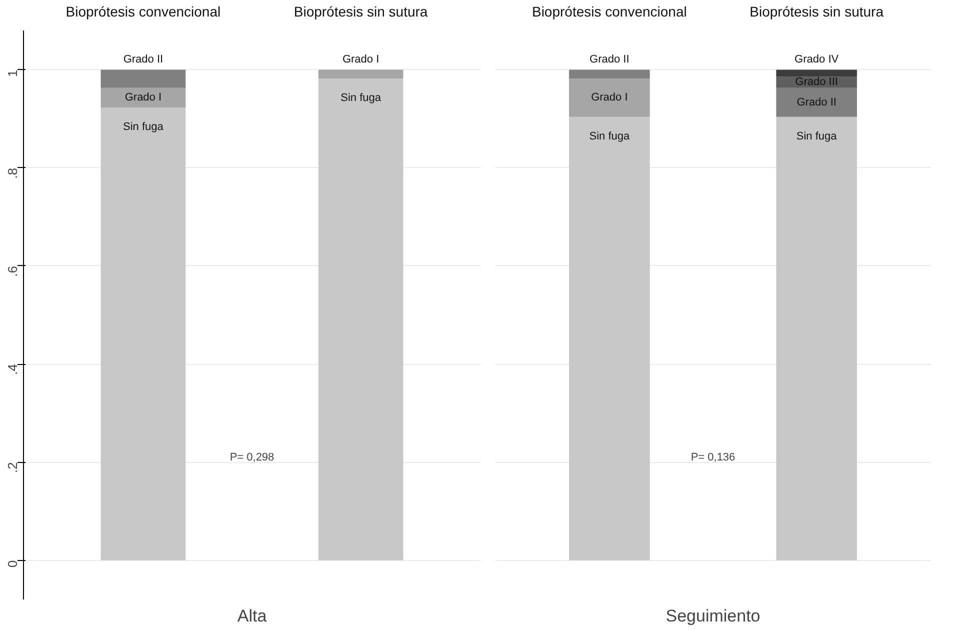 This screenshot has width=960, height=634. Describe the element at coordinates (12, 369) in the screenshot. I see `y-tick-label: .4` at that location.